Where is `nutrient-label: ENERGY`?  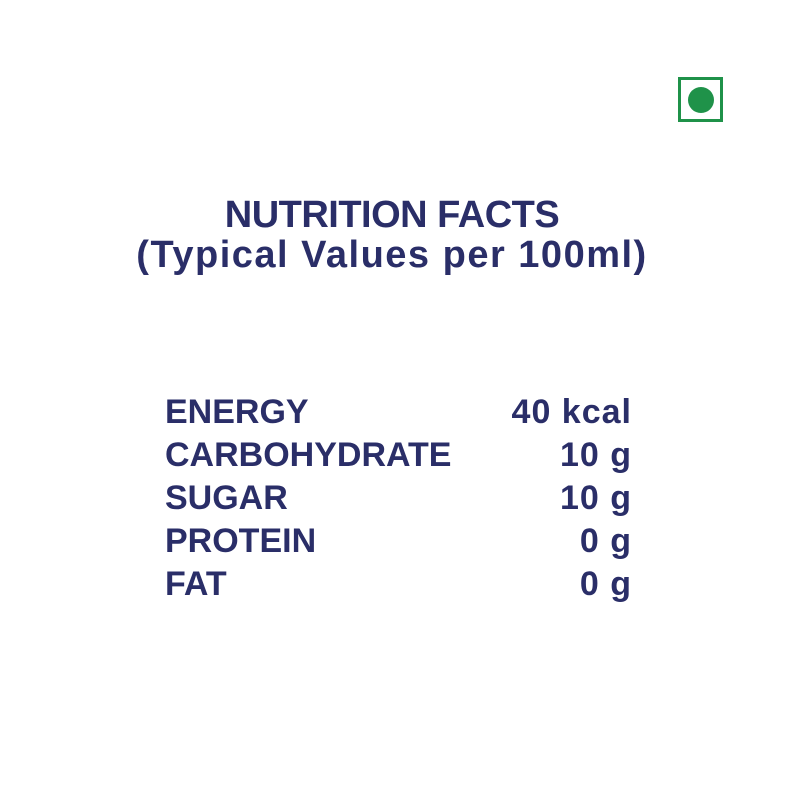
nutrient-label: ENERGY is located at coordinates (237, 412).